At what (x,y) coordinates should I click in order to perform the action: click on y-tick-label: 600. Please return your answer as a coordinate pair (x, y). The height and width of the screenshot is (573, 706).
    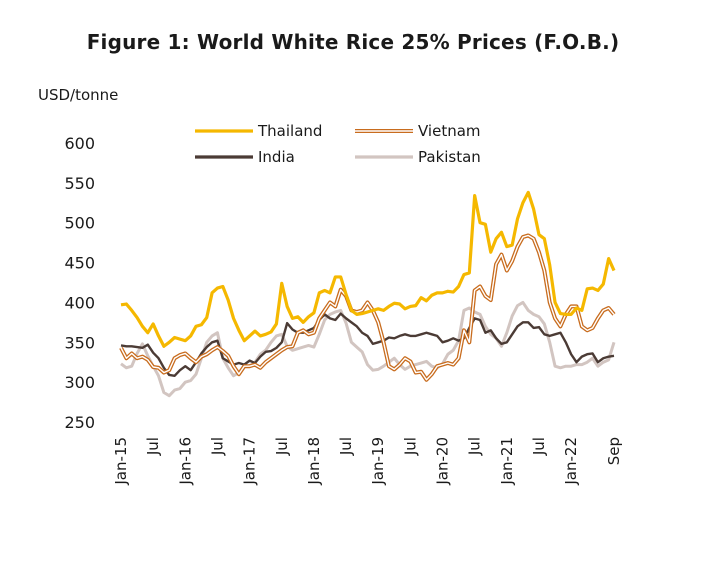
    Looking at the image, I should click on (79, 143).